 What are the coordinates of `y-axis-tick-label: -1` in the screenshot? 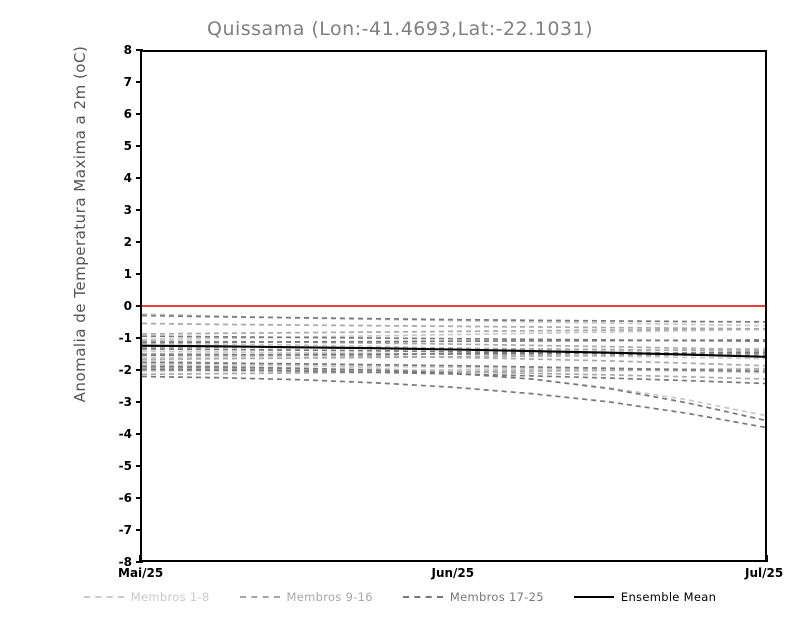 It's located at (125, 338).